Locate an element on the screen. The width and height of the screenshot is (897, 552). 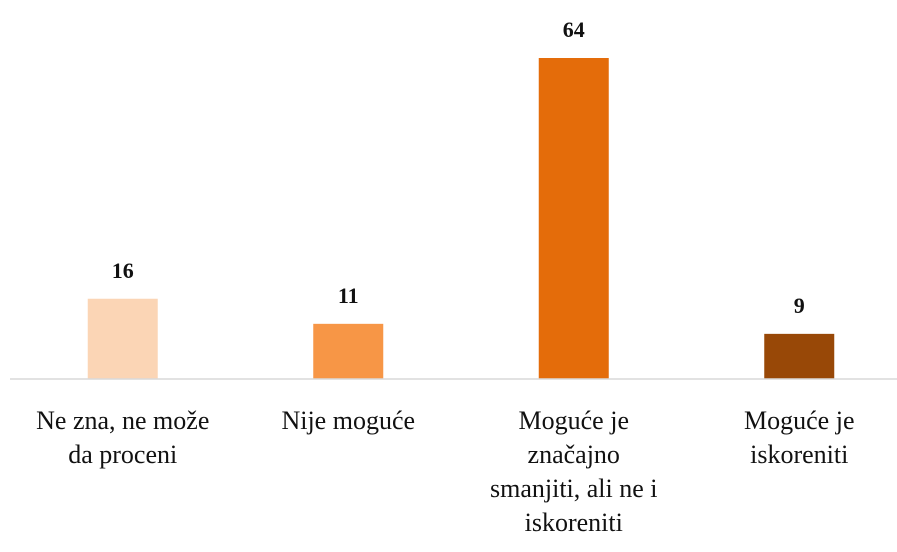
x-tick-label: Ne zna, ne može da proceni is located at coordinates (123, 437).